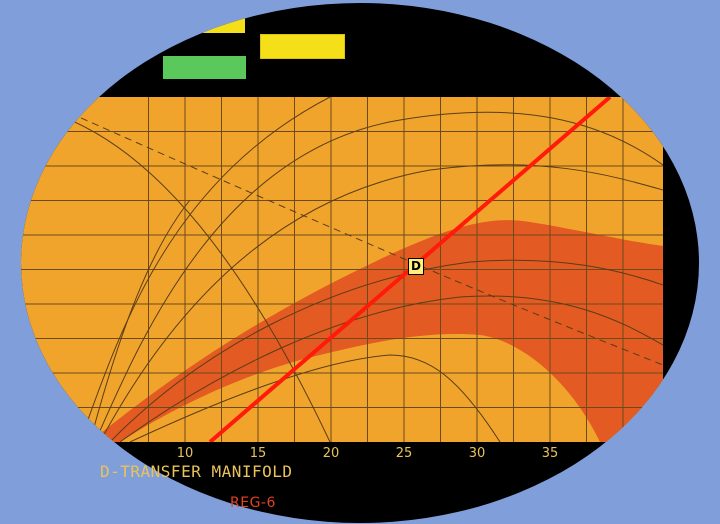  I want to click on x-axis-ticks: 10 15 20 25 30 35, so click(368, 453).